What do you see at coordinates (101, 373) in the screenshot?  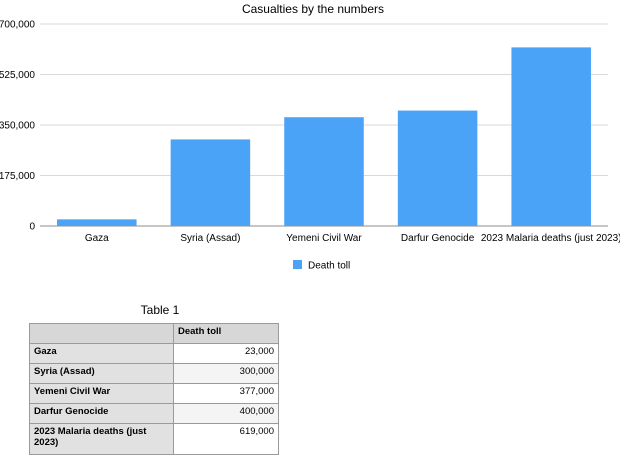 I see `table-row-label: Syria (Assad)` at bounding box center [101, 373].